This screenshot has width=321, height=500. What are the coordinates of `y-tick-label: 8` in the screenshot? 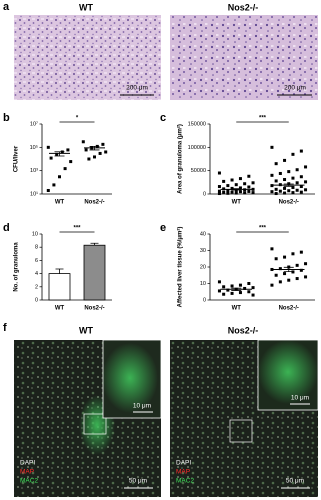 It's located at (36, 248).